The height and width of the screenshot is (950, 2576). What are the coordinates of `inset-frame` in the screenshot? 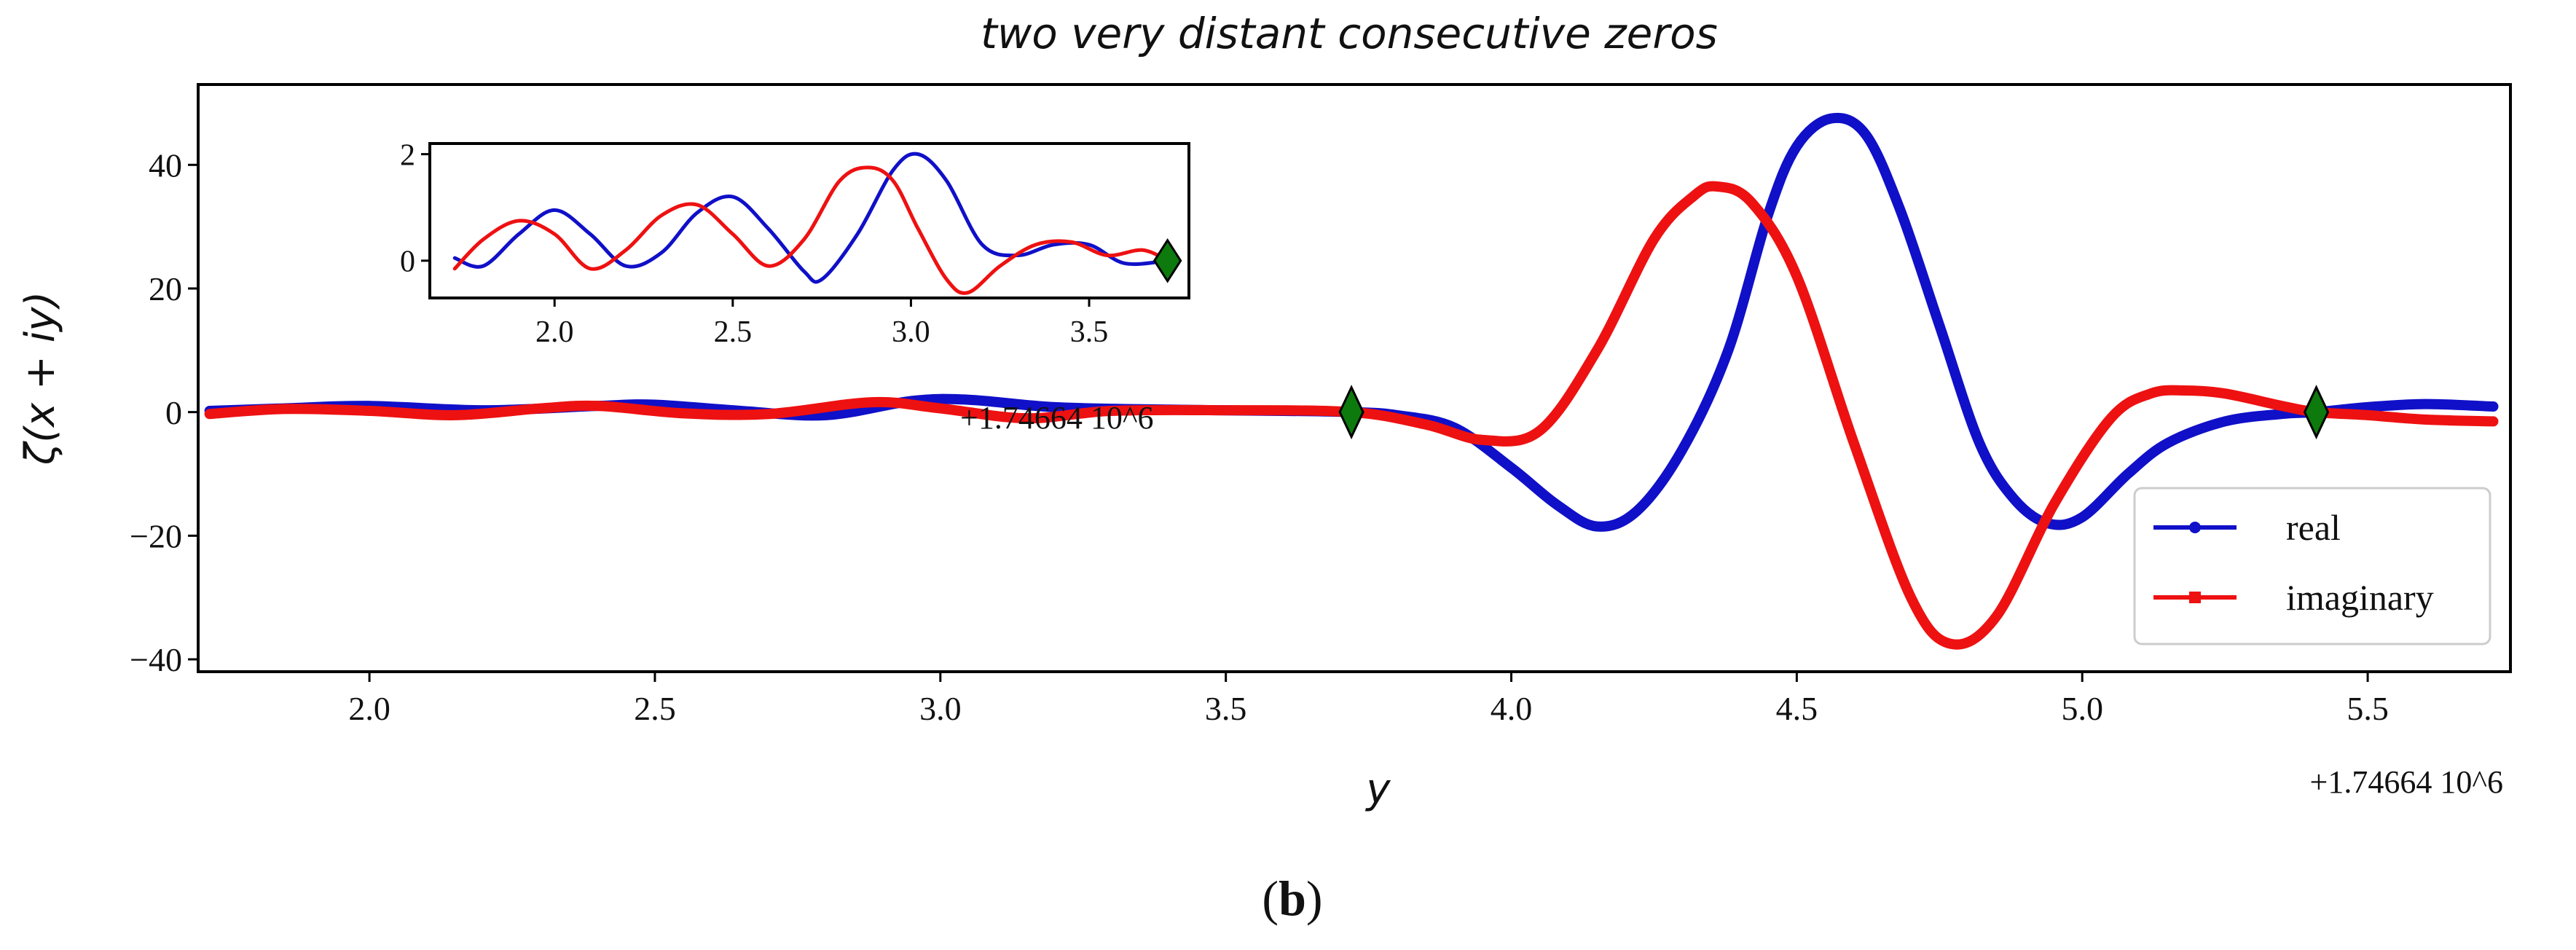 It's located at (809, 220).